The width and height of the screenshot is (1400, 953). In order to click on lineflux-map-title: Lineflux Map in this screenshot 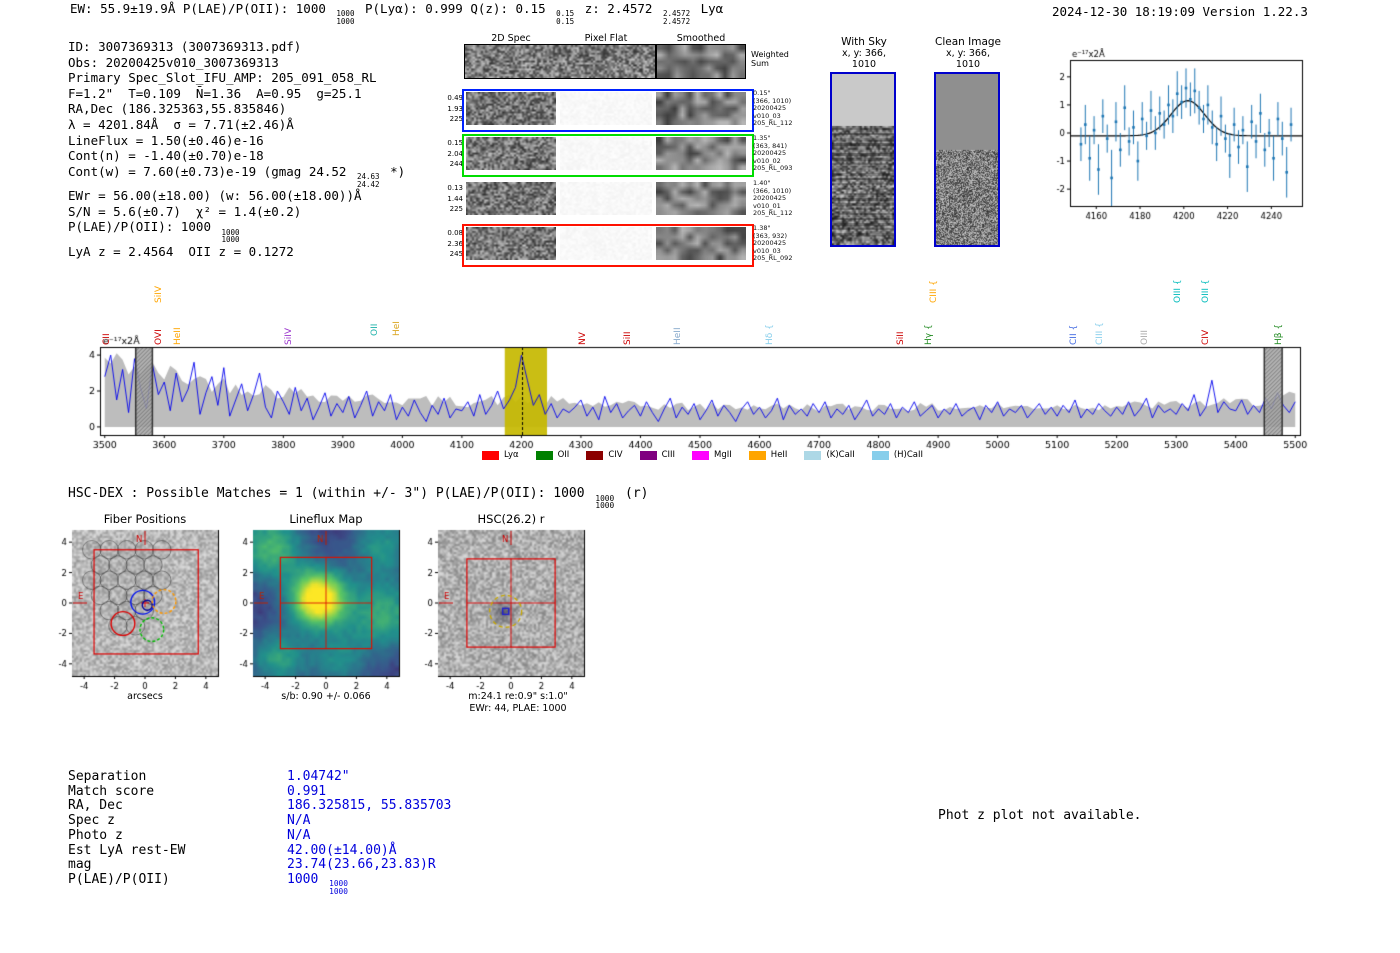, I will do `click(326, 519)`.